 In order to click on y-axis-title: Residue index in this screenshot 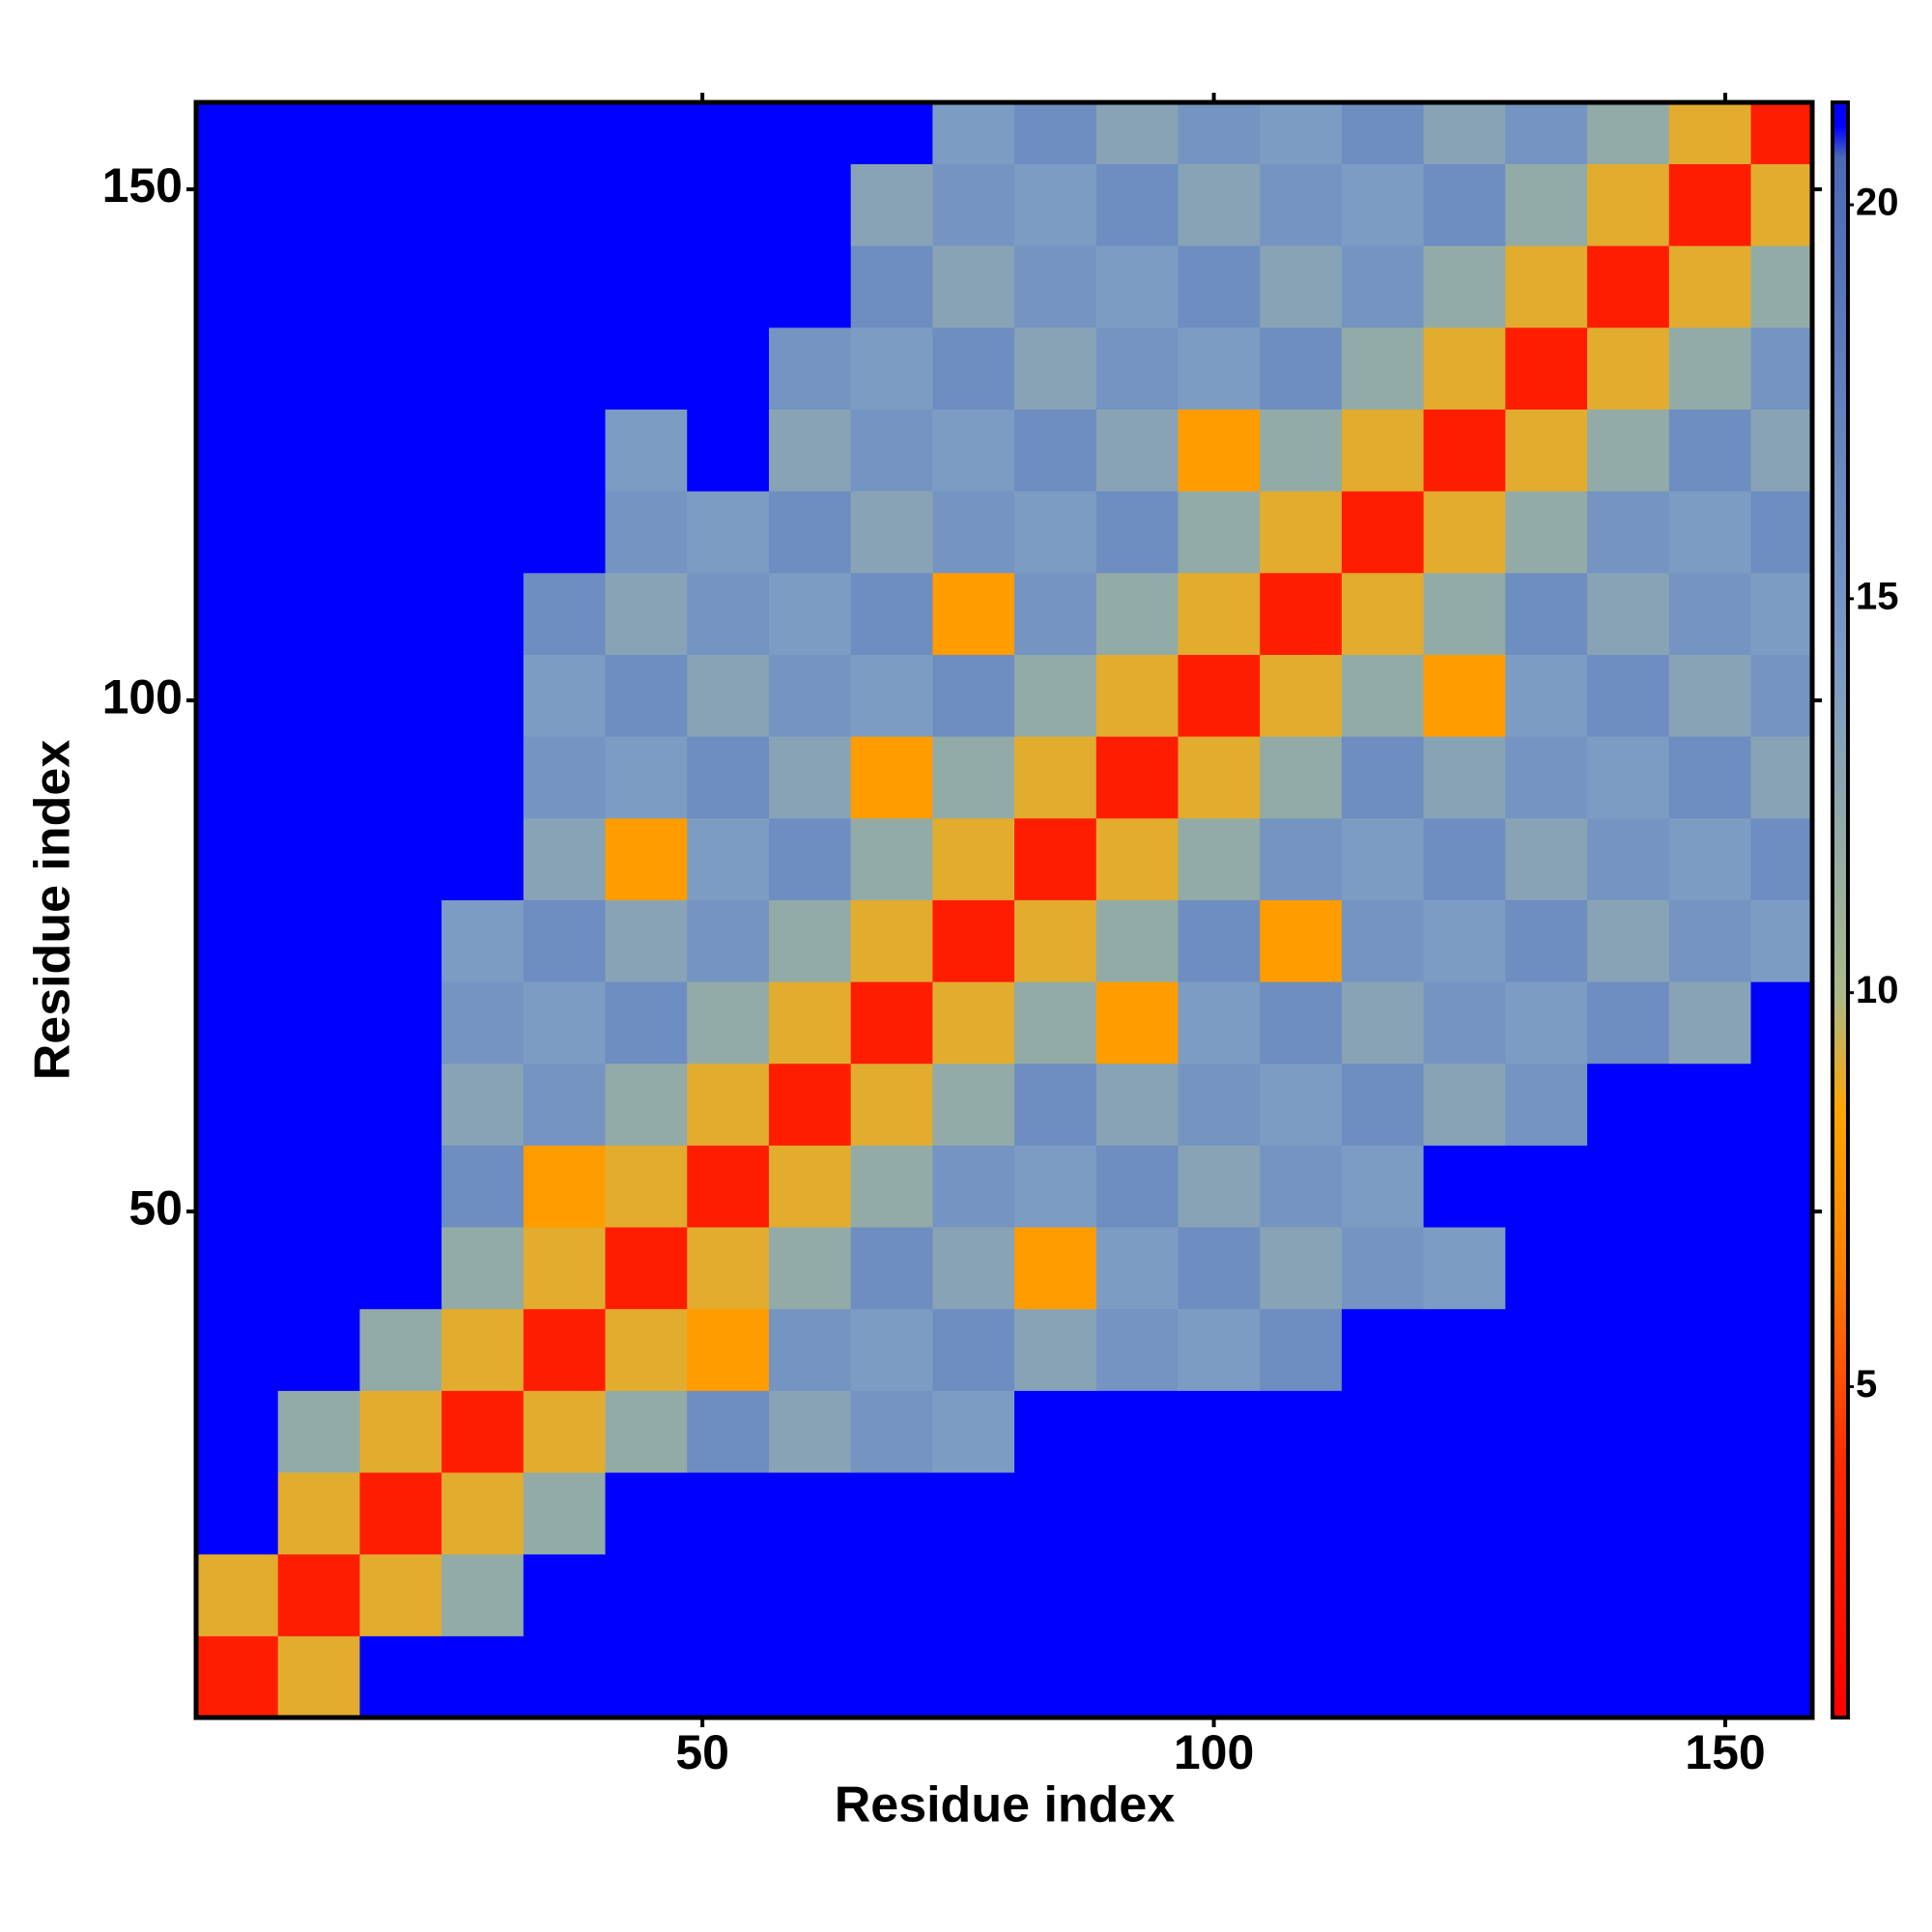, I will do `click(53, 910)`.